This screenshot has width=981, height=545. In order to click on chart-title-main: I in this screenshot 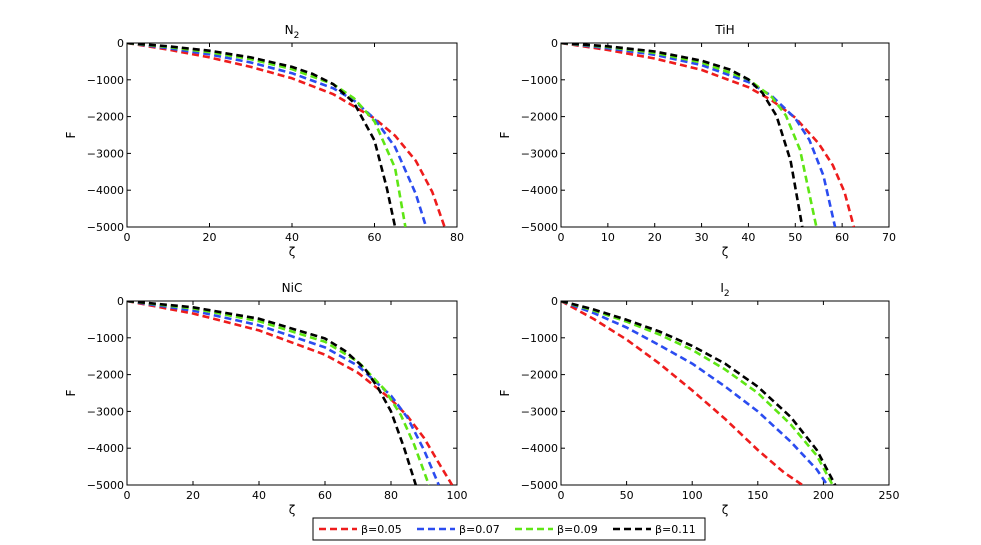, I will do `click(722, 288)`.